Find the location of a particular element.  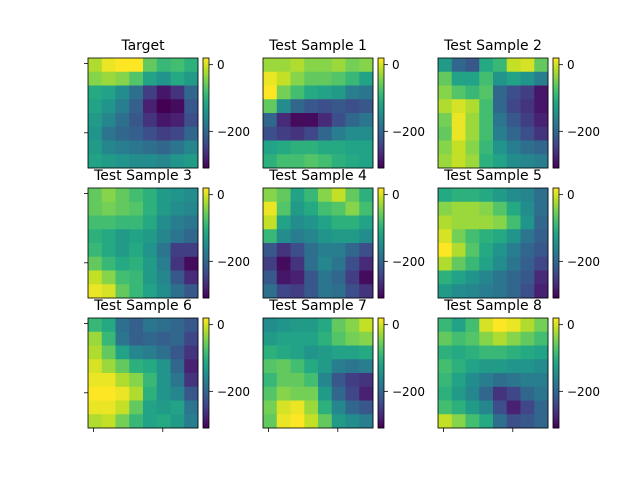

panel-title: Target is located at coordinates (142, 46).